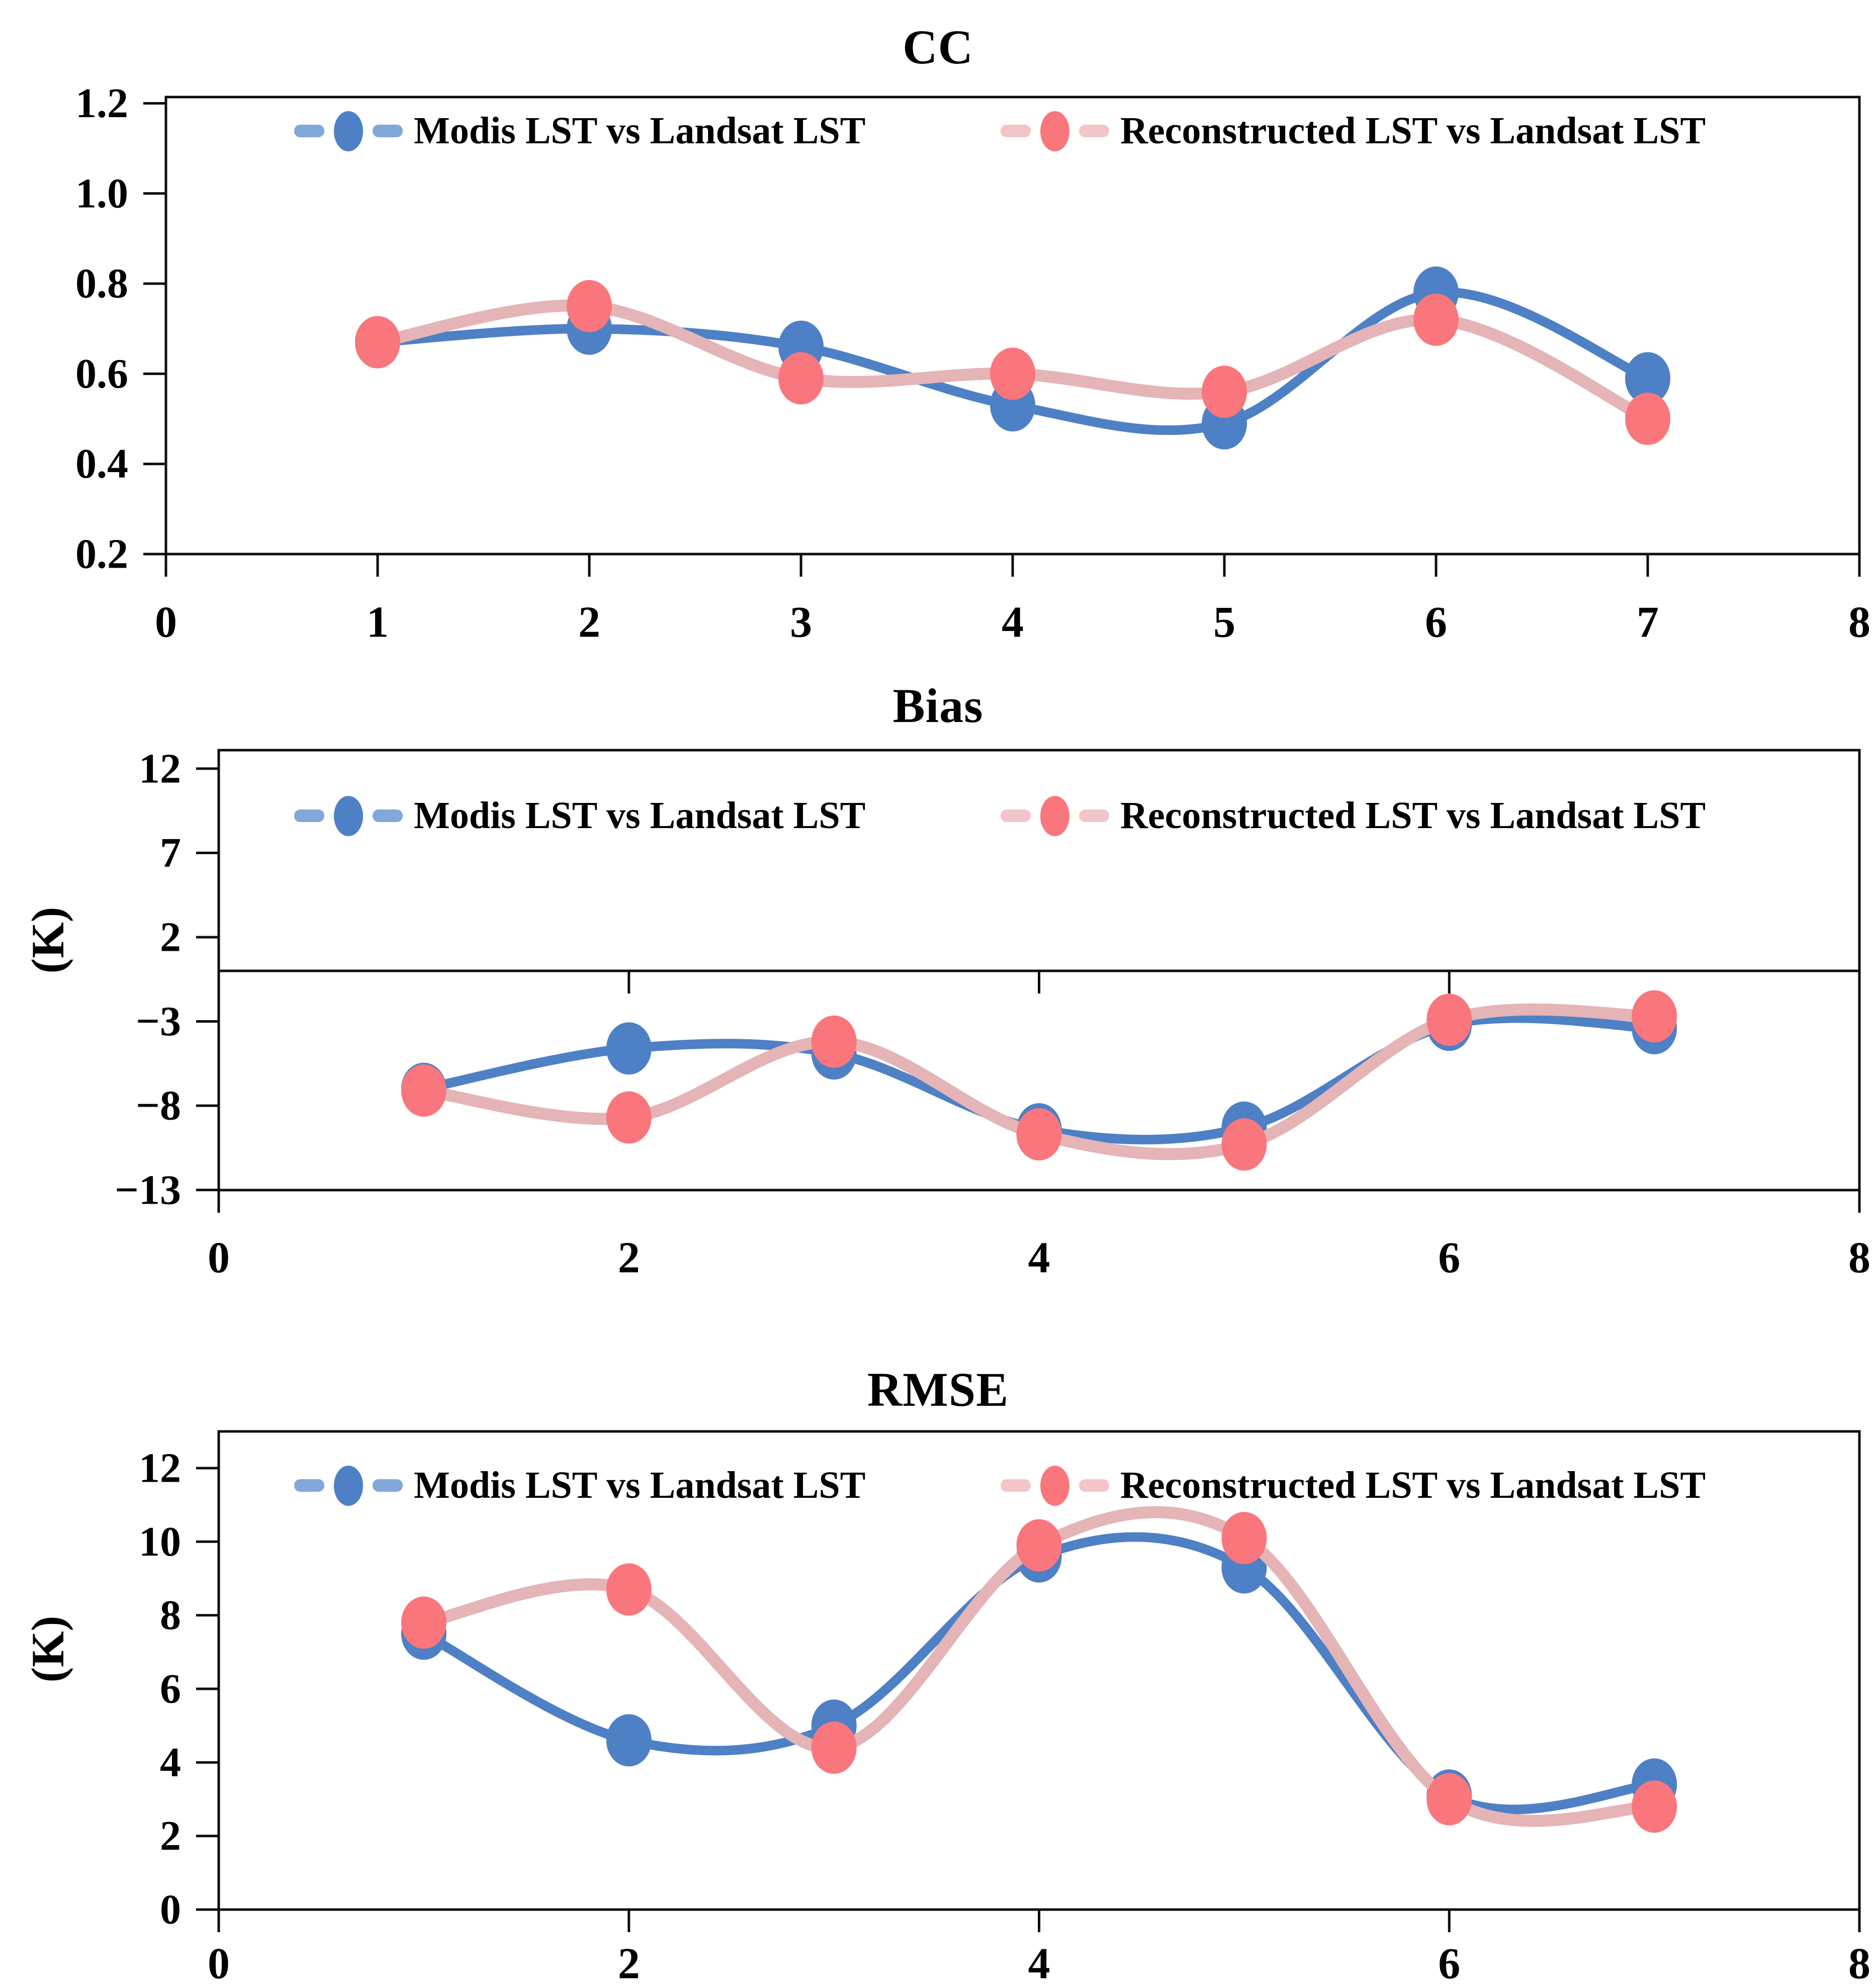  I want to click on chart-cc-title: CC, so click(938, 47).